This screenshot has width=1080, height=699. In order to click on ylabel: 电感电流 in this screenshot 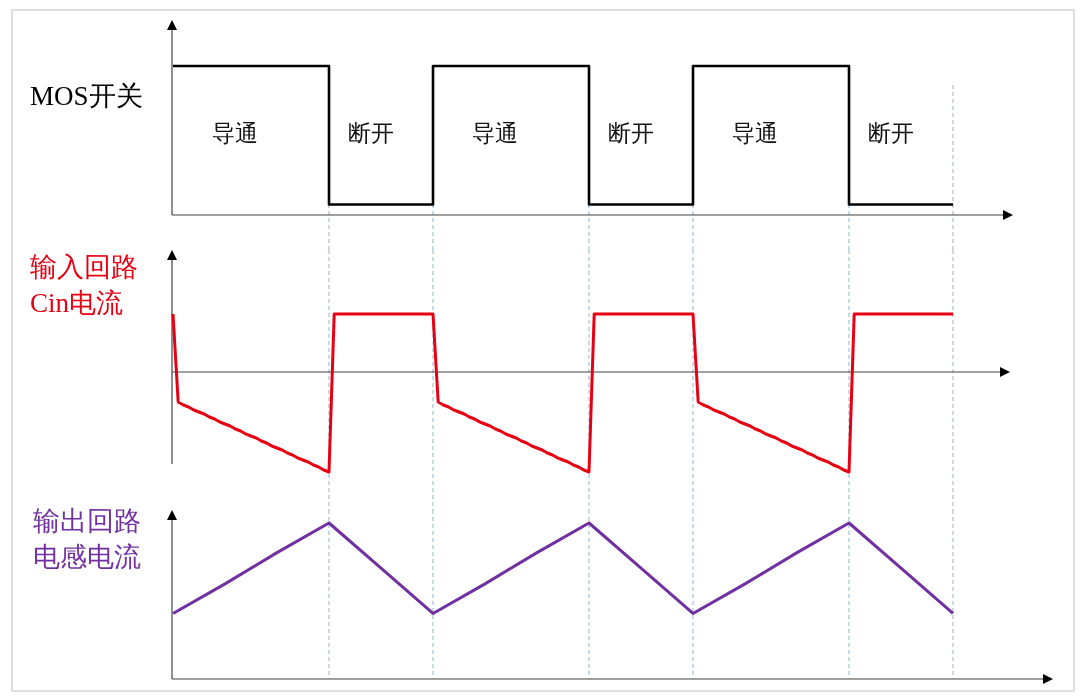, I will do `click(87, 557)`.